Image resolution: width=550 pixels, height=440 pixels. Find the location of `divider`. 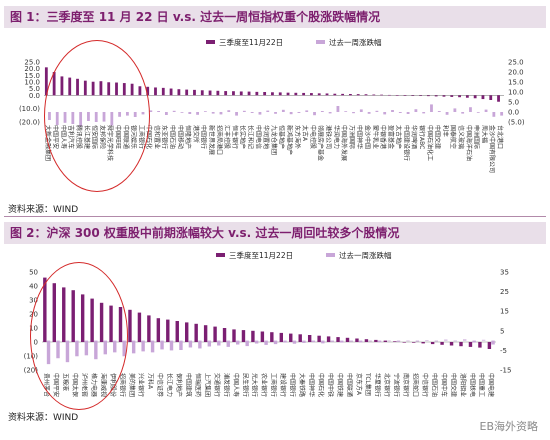

divider is located at coordinates (275, 216).